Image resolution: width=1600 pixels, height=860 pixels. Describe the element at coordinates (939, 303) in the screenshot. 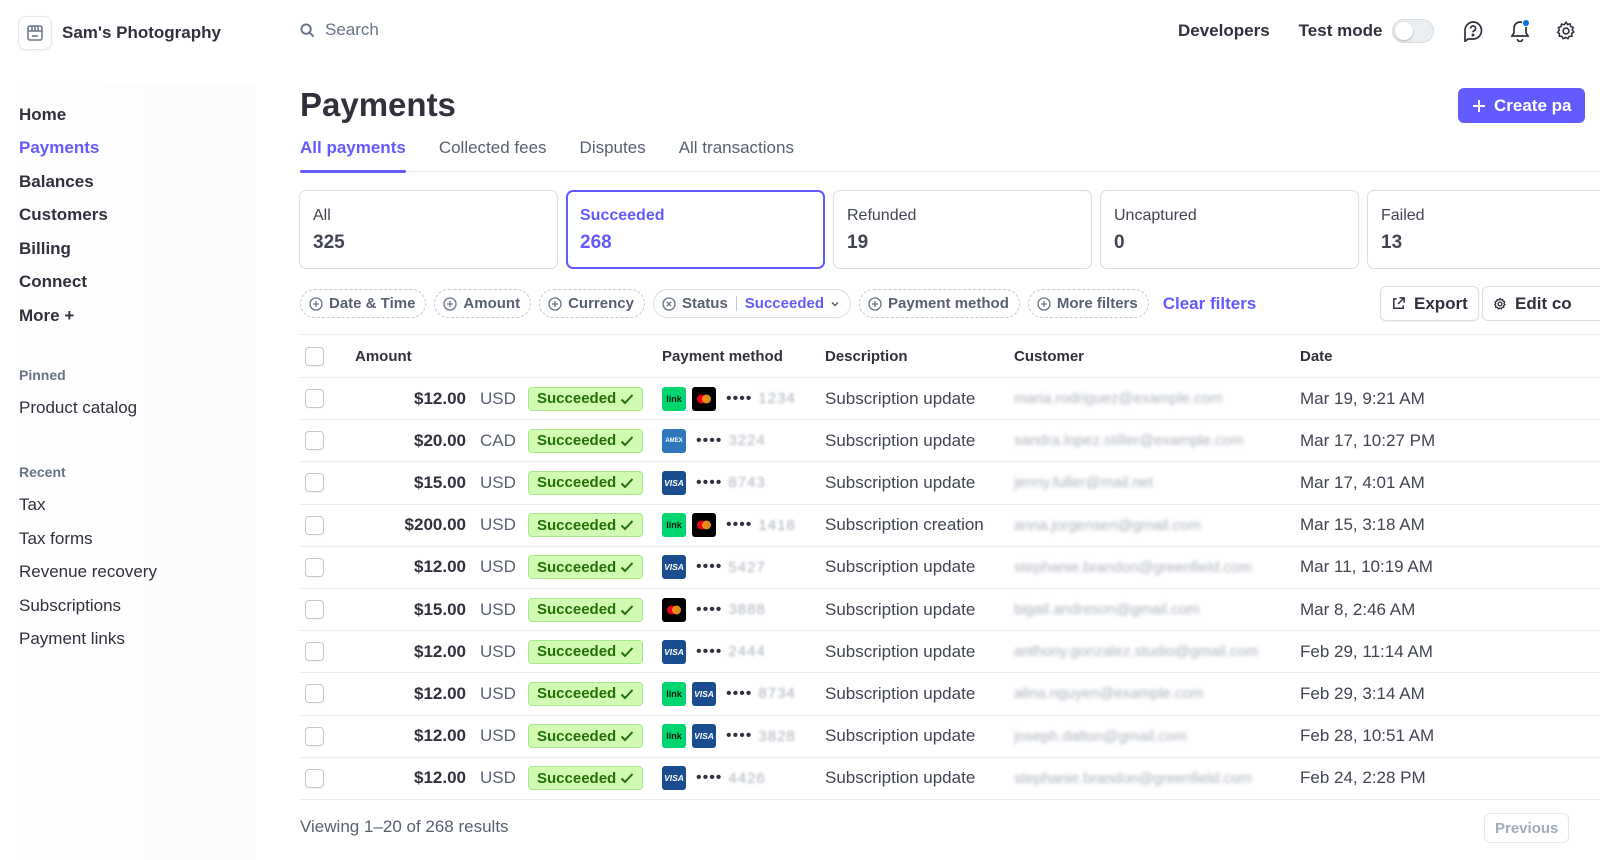

I see `filter-payment-method: Payment method` at that location.